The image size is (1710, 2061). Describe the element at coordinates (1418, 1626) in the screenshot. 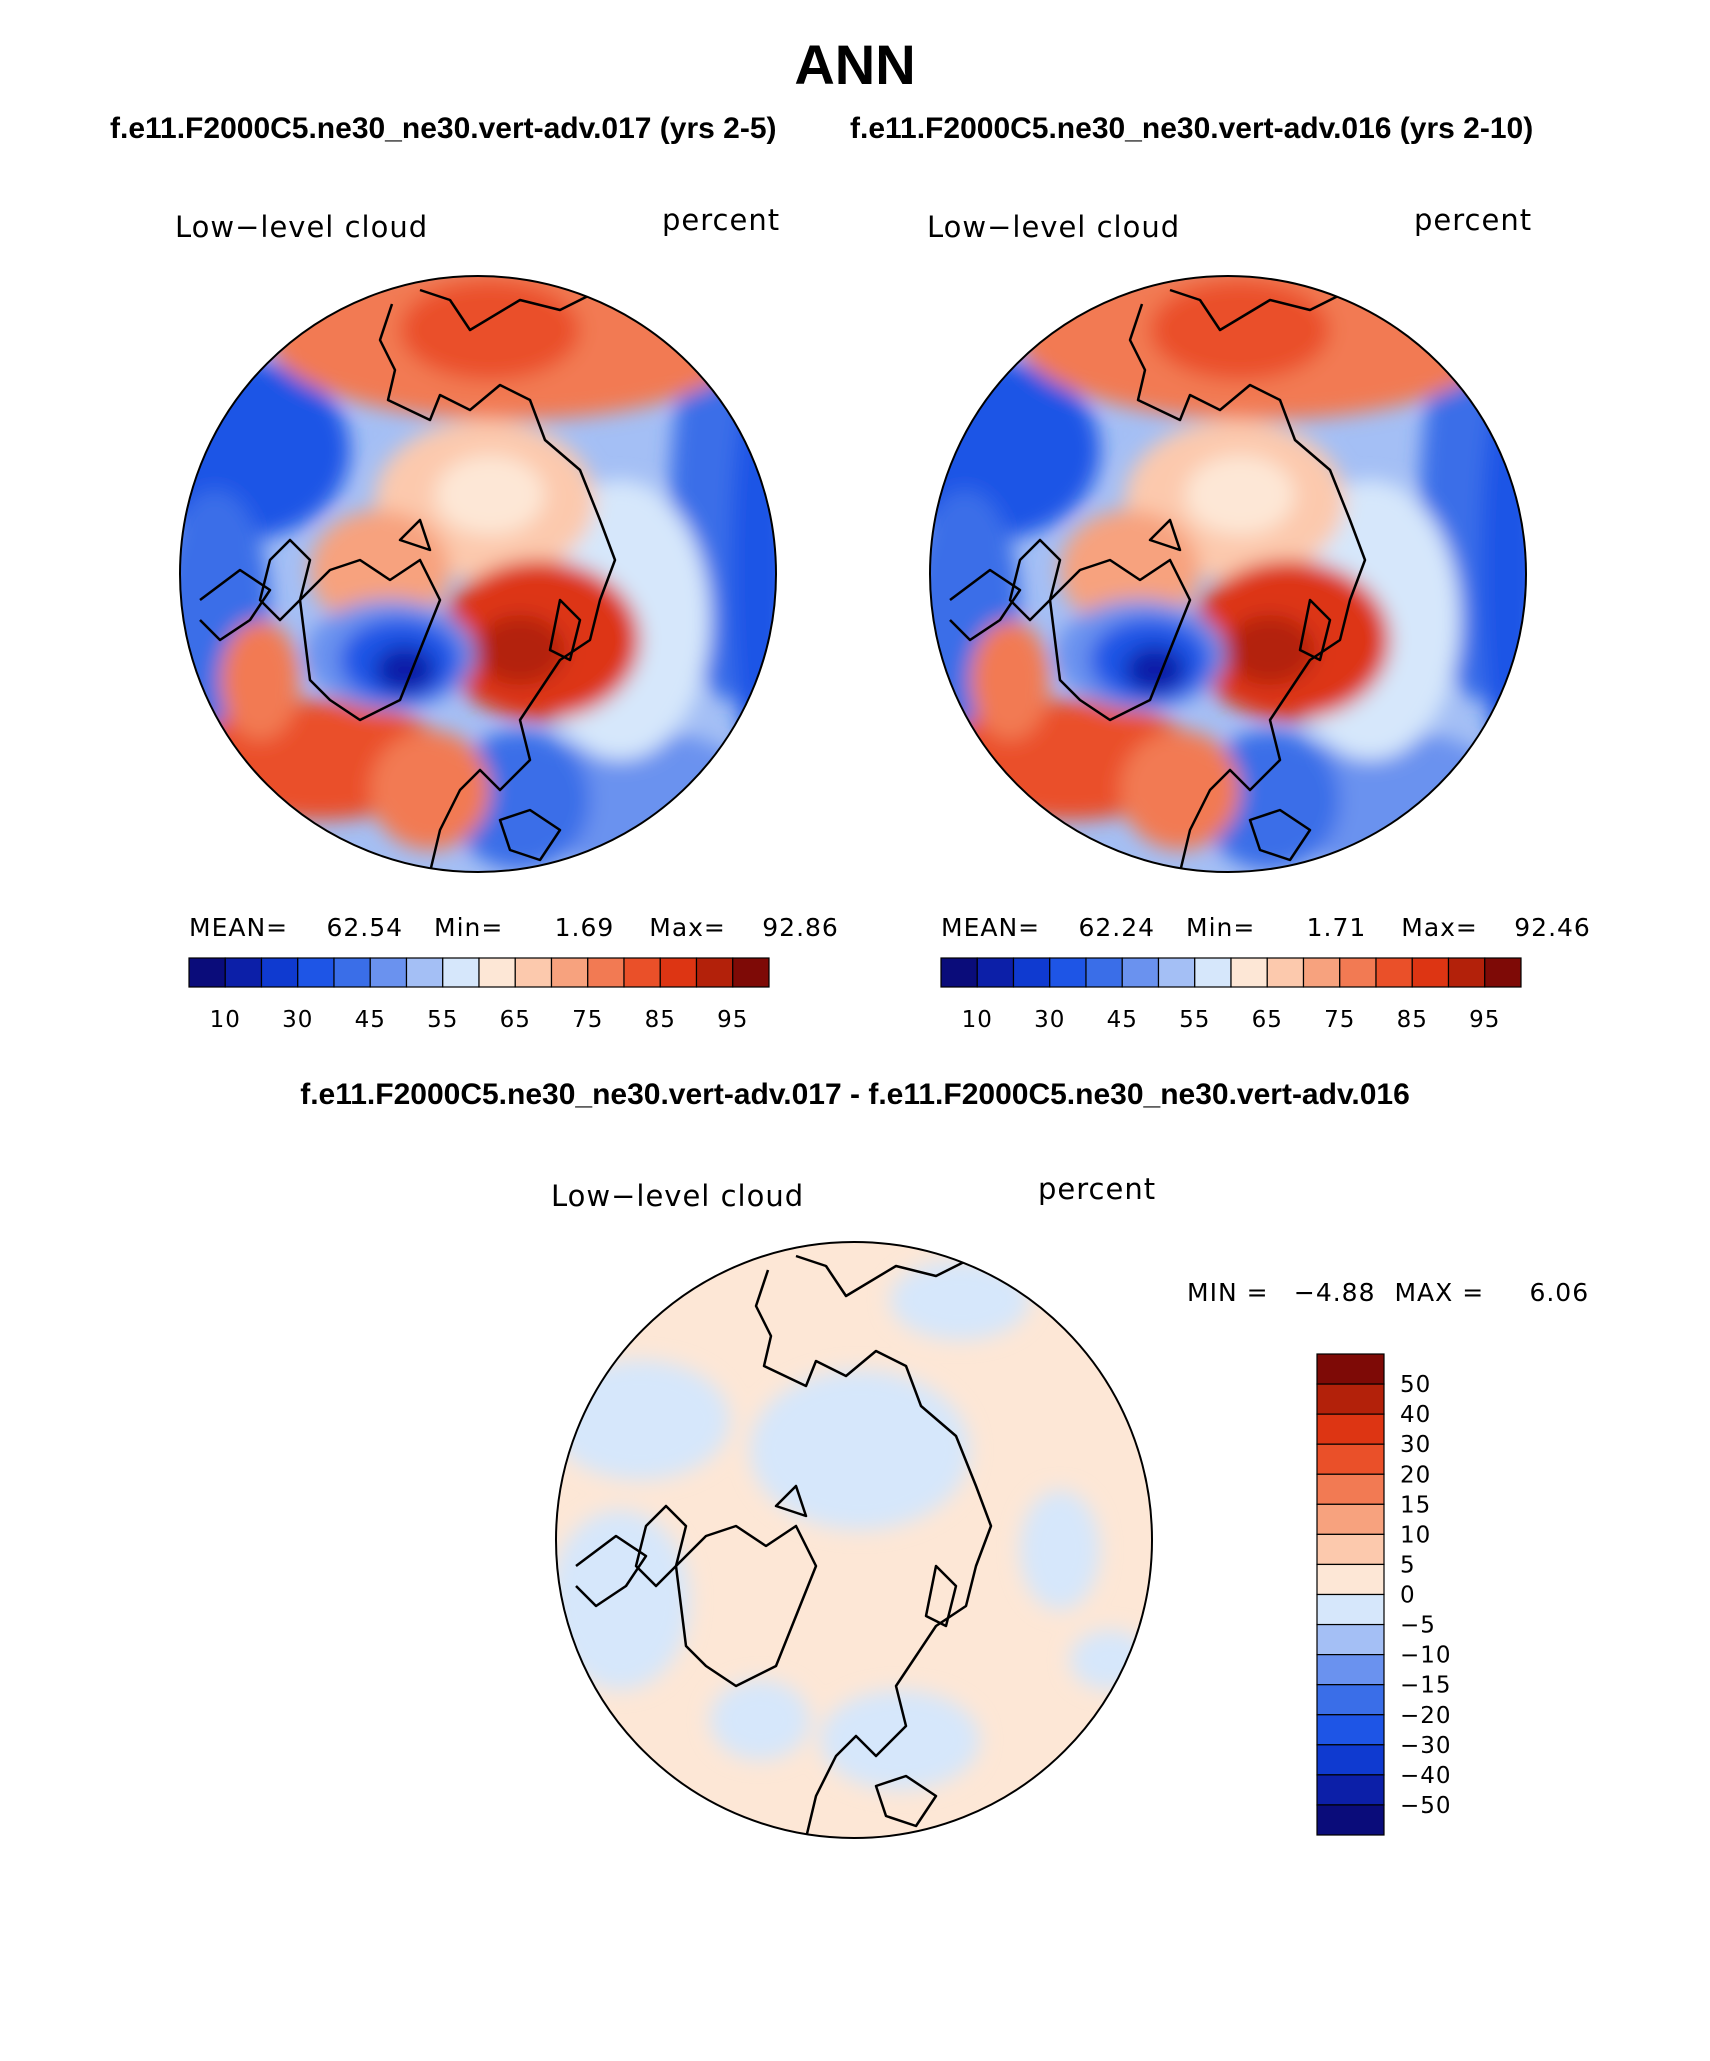

I see `colorbar-tick-label: −5` at that location.